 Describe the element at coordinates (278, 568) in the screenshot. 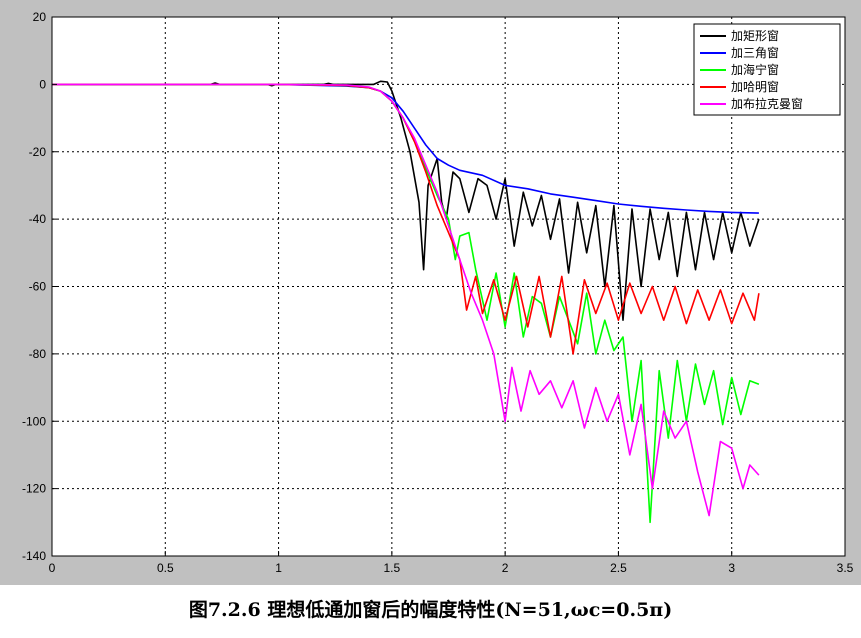

I see `x-tick-label: 1` at that location.